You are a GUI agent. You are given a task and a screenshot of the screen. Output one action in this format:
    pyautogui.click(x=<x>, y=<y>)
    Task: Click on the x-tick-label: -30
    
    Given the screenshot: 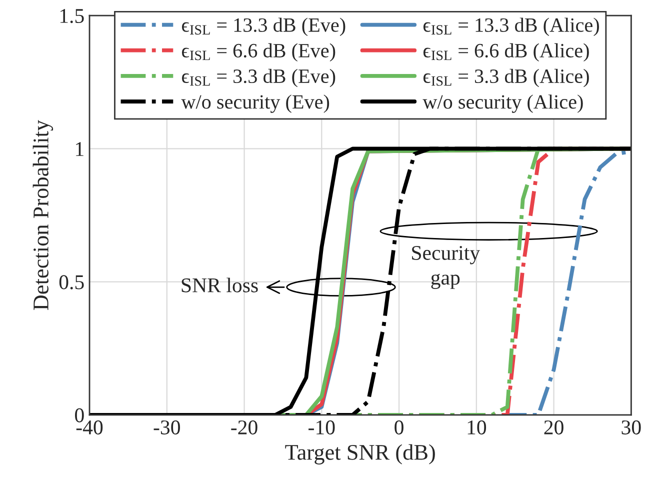 What is the action you would take?
    pyautogui.click(x=167, y=427)
    